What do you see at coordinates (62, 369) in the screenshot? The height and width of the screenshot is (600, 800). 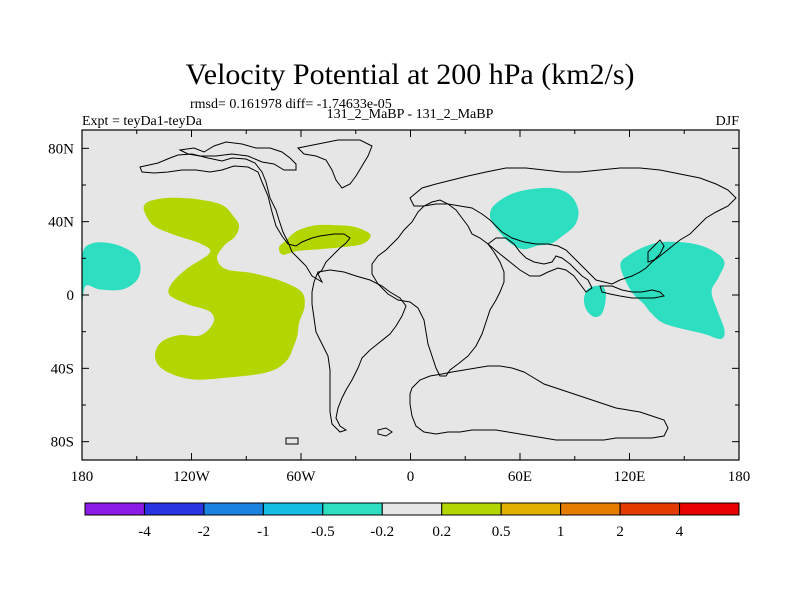 I see `y-tick-label: 40S` at bounding box center [62, 369].